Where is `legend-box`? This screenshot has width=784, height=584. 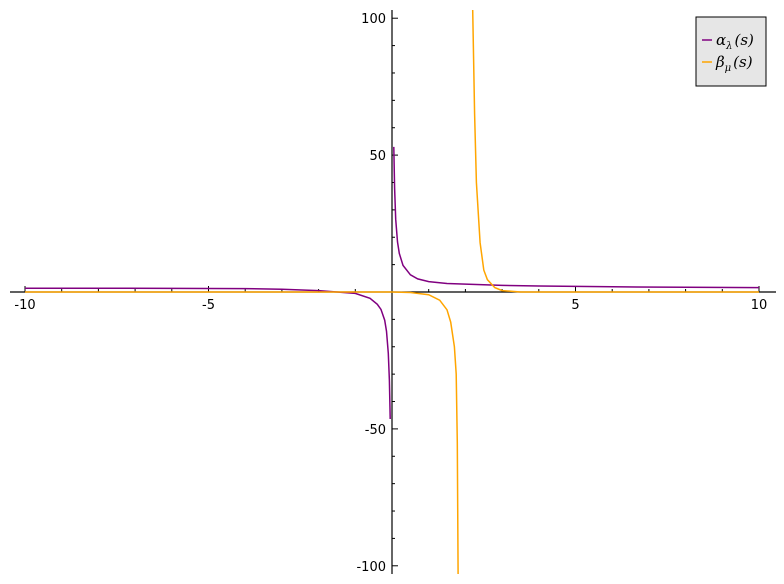 legend-box is located at coordinates (731, 51).